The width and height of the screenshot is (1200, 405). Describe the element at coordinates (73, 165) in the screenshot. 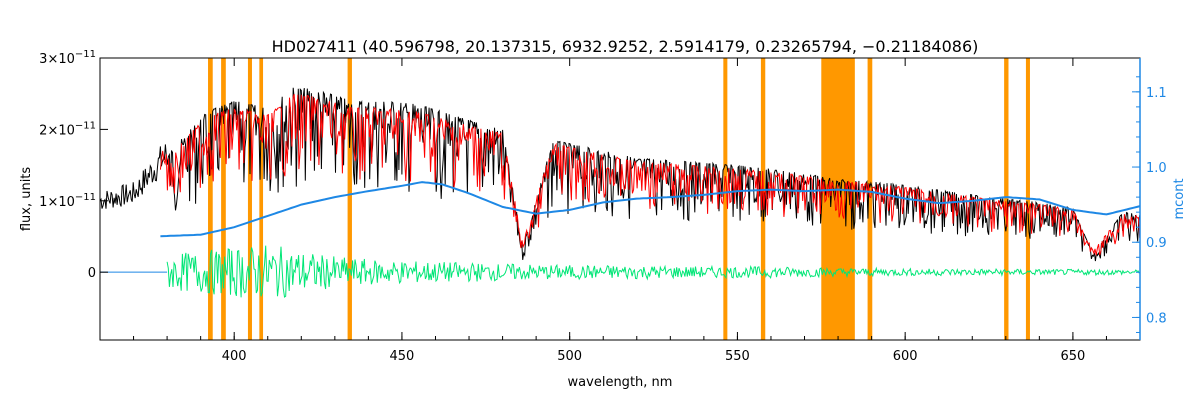

I see `y-axis: 0 1×10⁻¹¹ 2×10⁻¹¹ 3×10⁻¹¹` at that location.